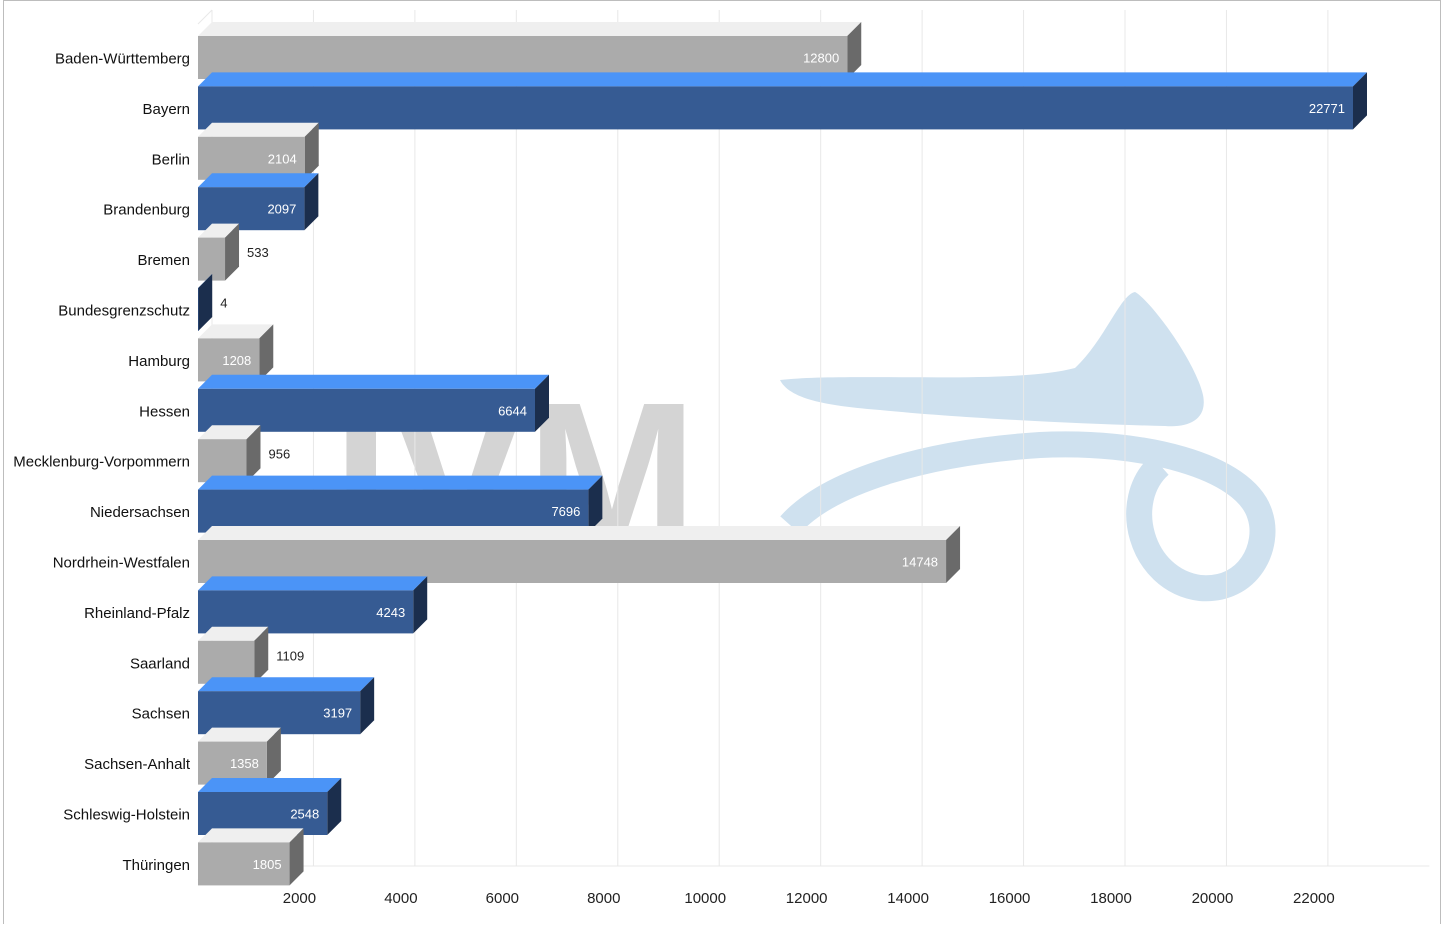 Image resolution: width=1445 pixels, height=929 pixels. I want to click on bar: 1208, so click(236, 353).